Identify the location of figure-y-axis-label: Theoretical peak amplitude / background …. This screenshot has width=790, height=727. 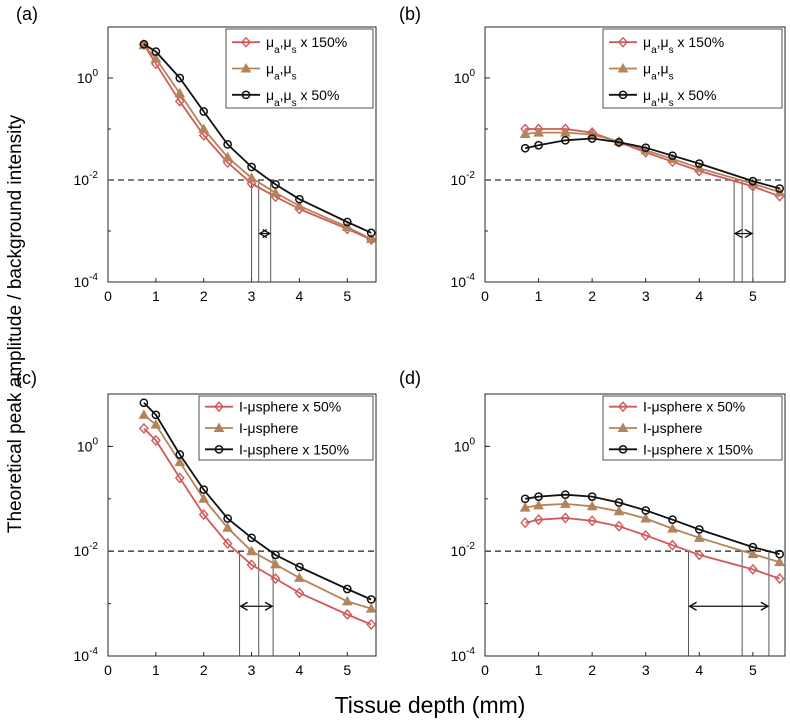
(15, 323).